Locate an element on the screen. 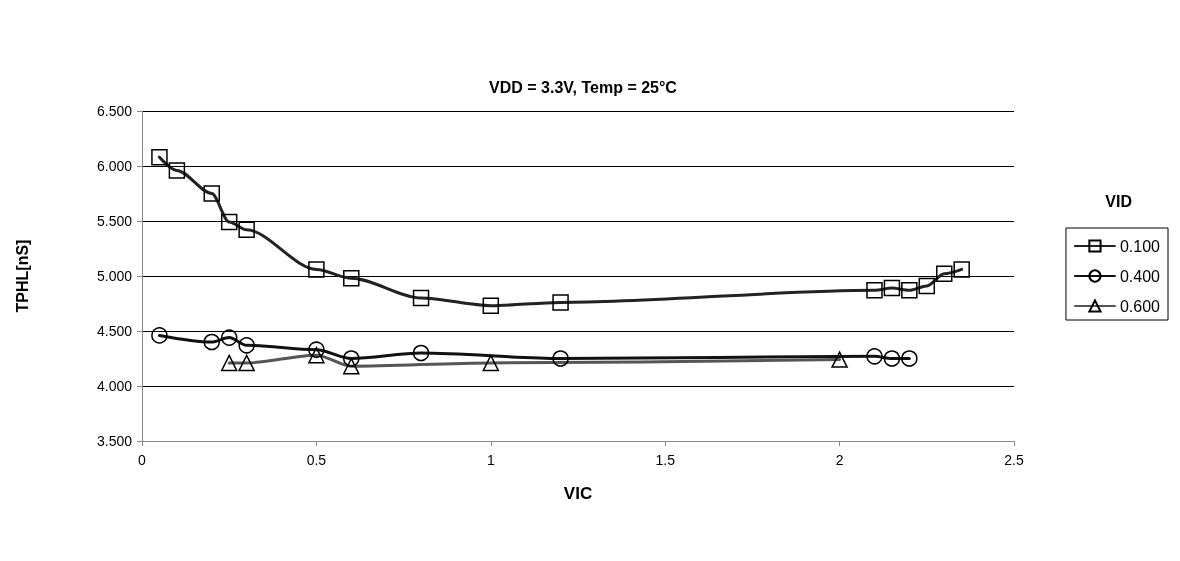 This screenshot has height=561, width=1180. legend-title: VID is located at coordinates (1118, 201).